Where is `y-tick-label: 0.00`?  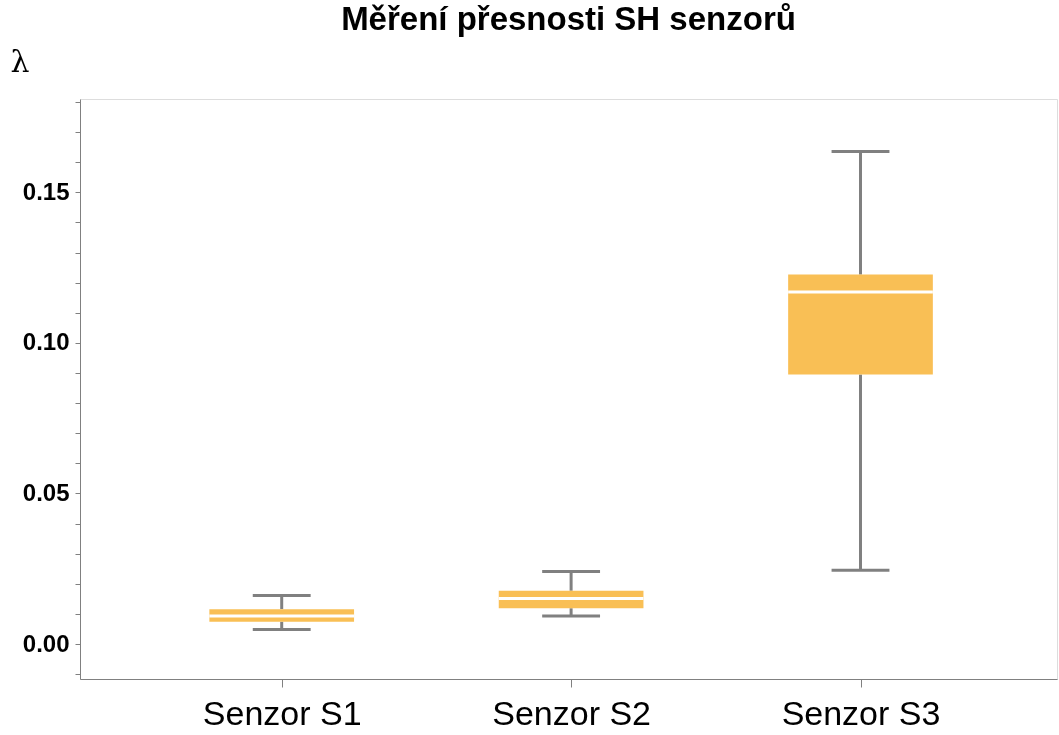 y-tick-label: 0.00 is located at coordinates (46, 643).